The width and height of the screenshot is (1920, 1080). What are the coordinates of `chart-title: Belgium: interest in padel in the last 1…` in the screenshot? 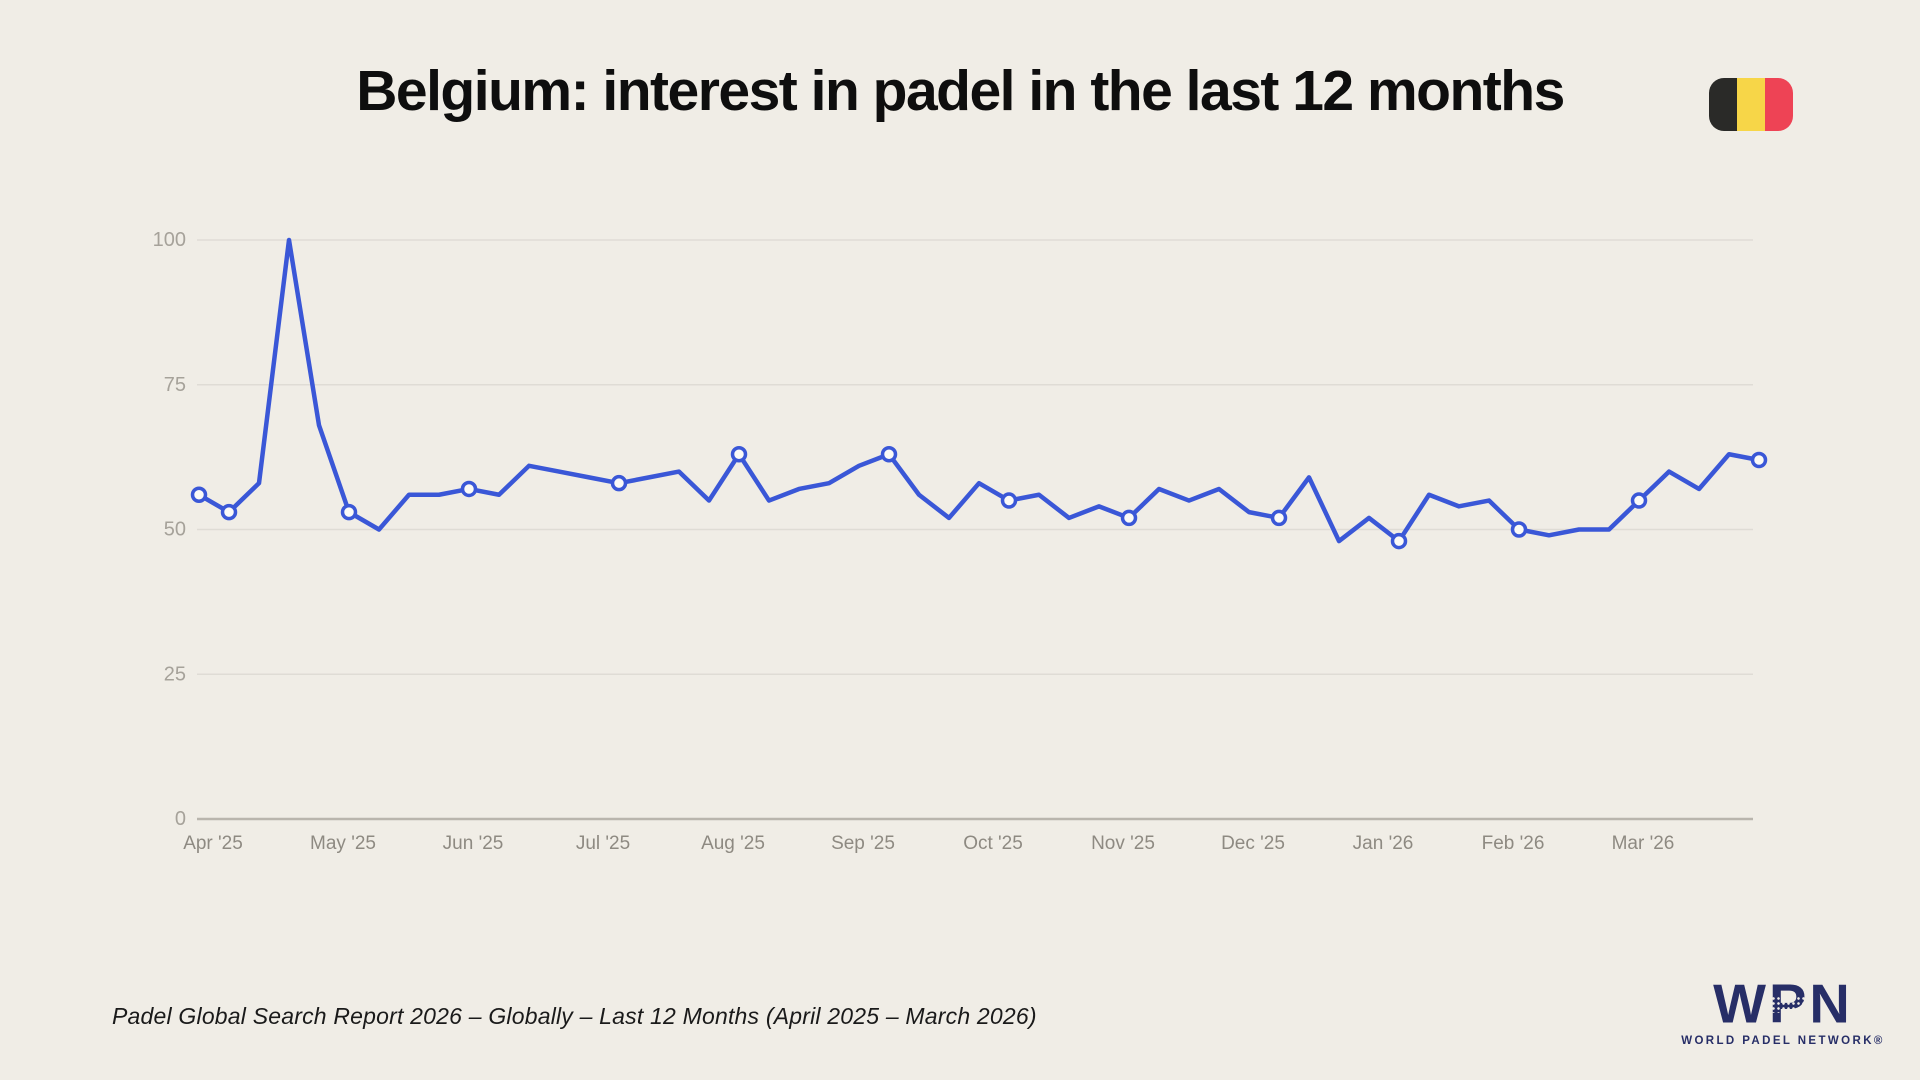 It's located at (960, 91).